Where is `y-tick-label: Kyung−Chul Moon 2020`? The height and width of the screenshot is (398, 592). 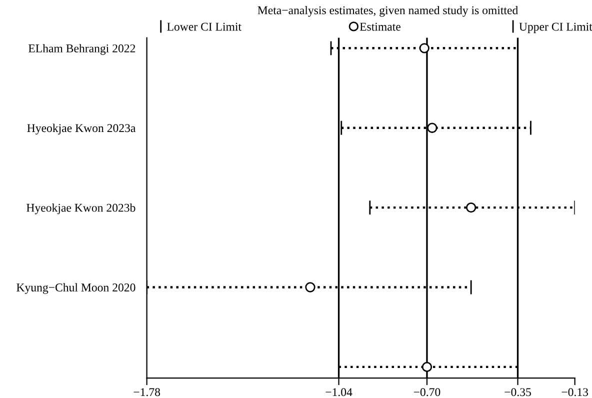
y-tick-label: Kyung−Chul Moon 2020 is located at coordinates (76, 288).